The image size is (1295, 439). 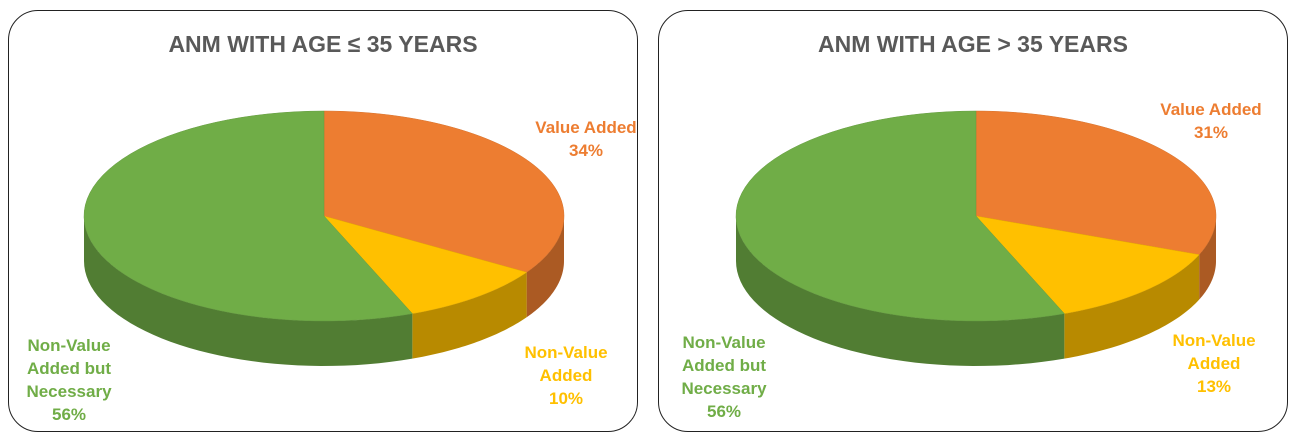 What do you see at coordinates (323, 44) in the screenshot?
I see `chart-title: ANM WITH AGE ≤ 35 YEARS` at bounding box center [323, 44].